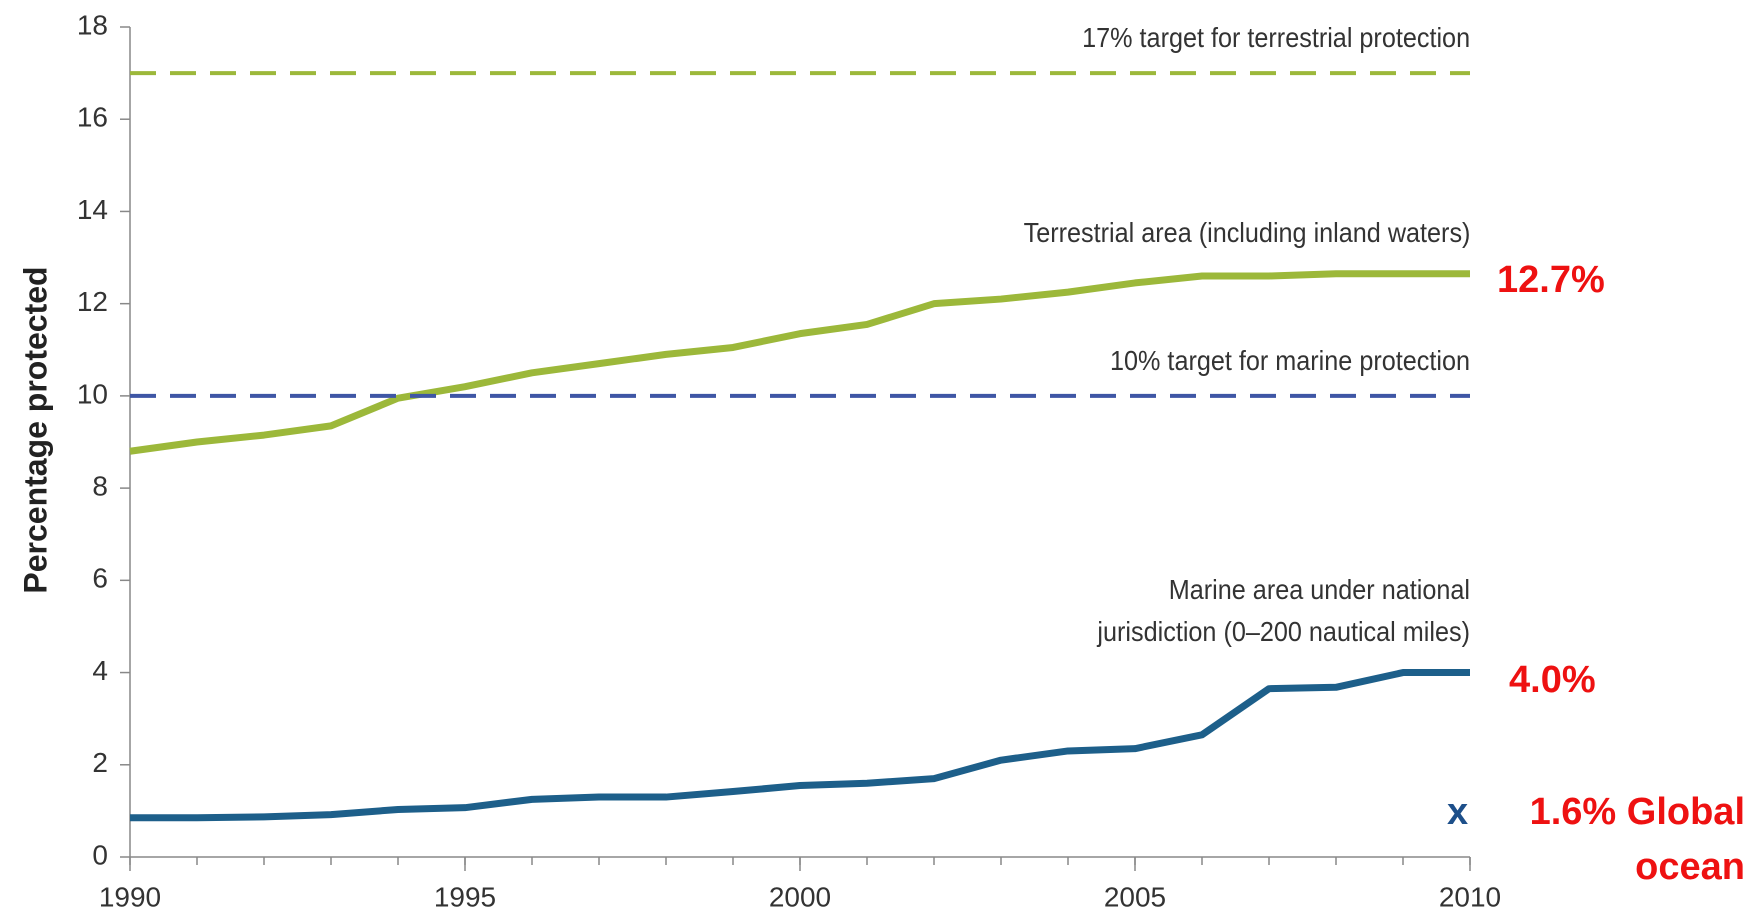 The height and width of the screenshot is (916, 1757). Describe the element at coordinates (1637, 839) in the screenshot. I see `annotation: 1.6% Global ocean` at that location.